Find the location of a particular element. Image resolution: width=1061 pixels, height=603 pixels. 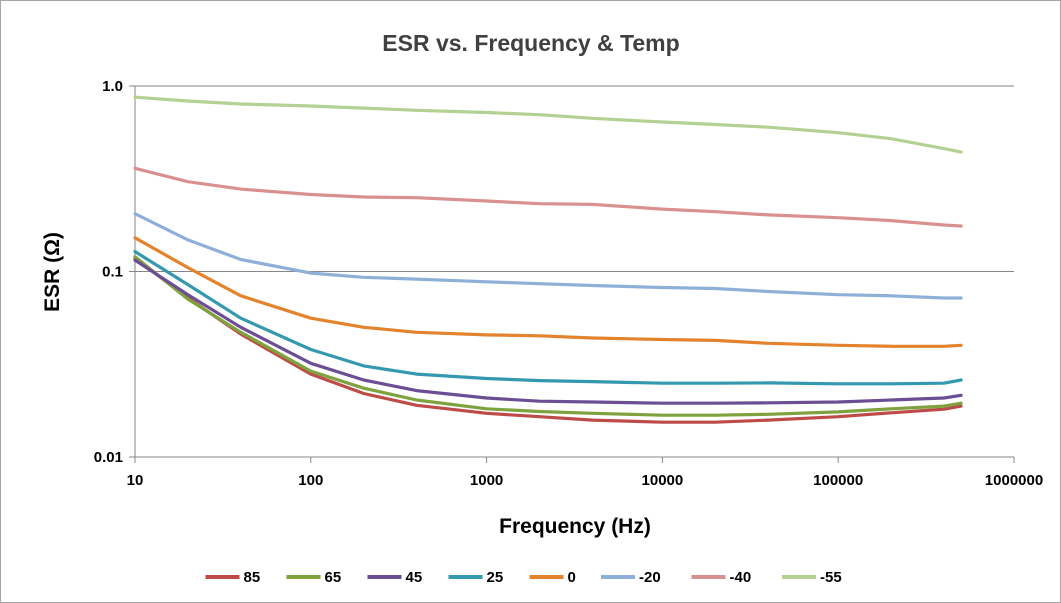

y-axis-title: ESR (Ω) is located at coordinates (52, 272).